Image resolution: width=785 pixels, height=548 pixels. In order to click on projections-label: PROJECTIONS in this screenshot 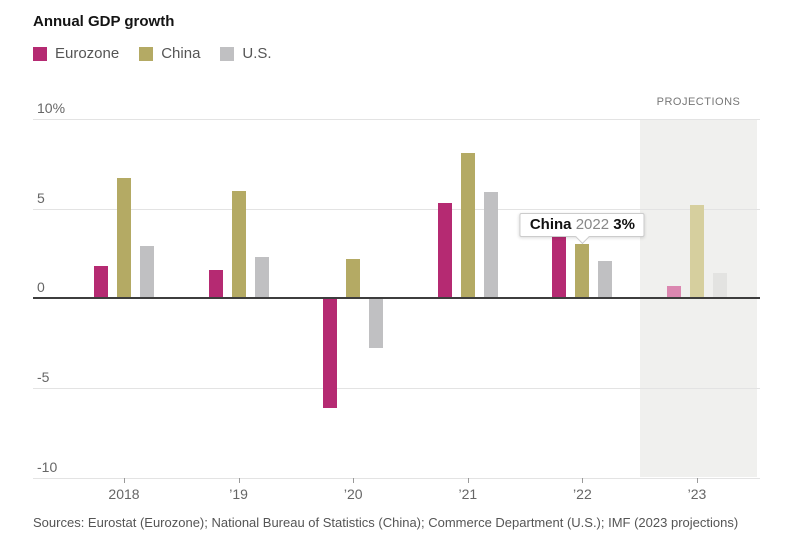, I will do `click(698, 102)`.